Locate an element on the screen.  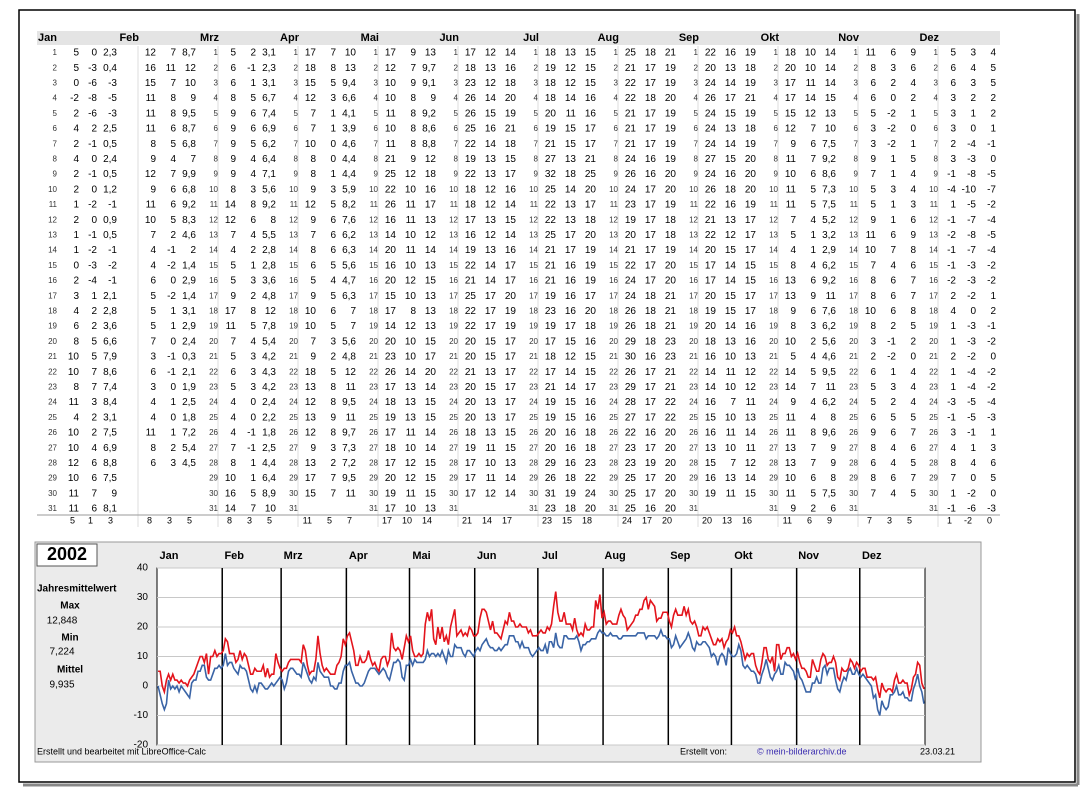
x-month-label: Feb is located at coordinates (234, 556).